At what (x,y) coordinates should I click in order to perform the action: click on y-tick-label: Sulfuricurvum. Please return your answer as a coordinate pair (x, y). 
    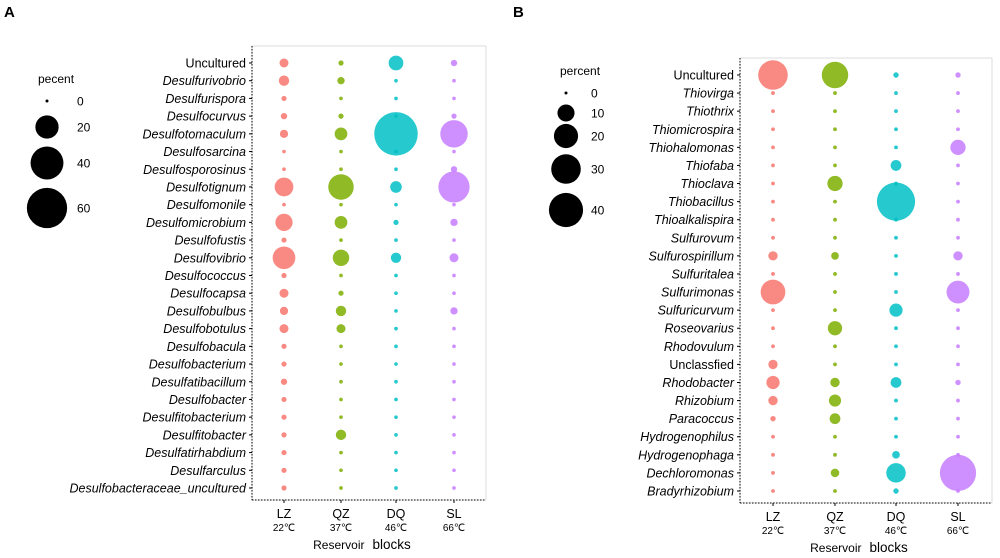
    Looking at the image, I should click on (696, 311).